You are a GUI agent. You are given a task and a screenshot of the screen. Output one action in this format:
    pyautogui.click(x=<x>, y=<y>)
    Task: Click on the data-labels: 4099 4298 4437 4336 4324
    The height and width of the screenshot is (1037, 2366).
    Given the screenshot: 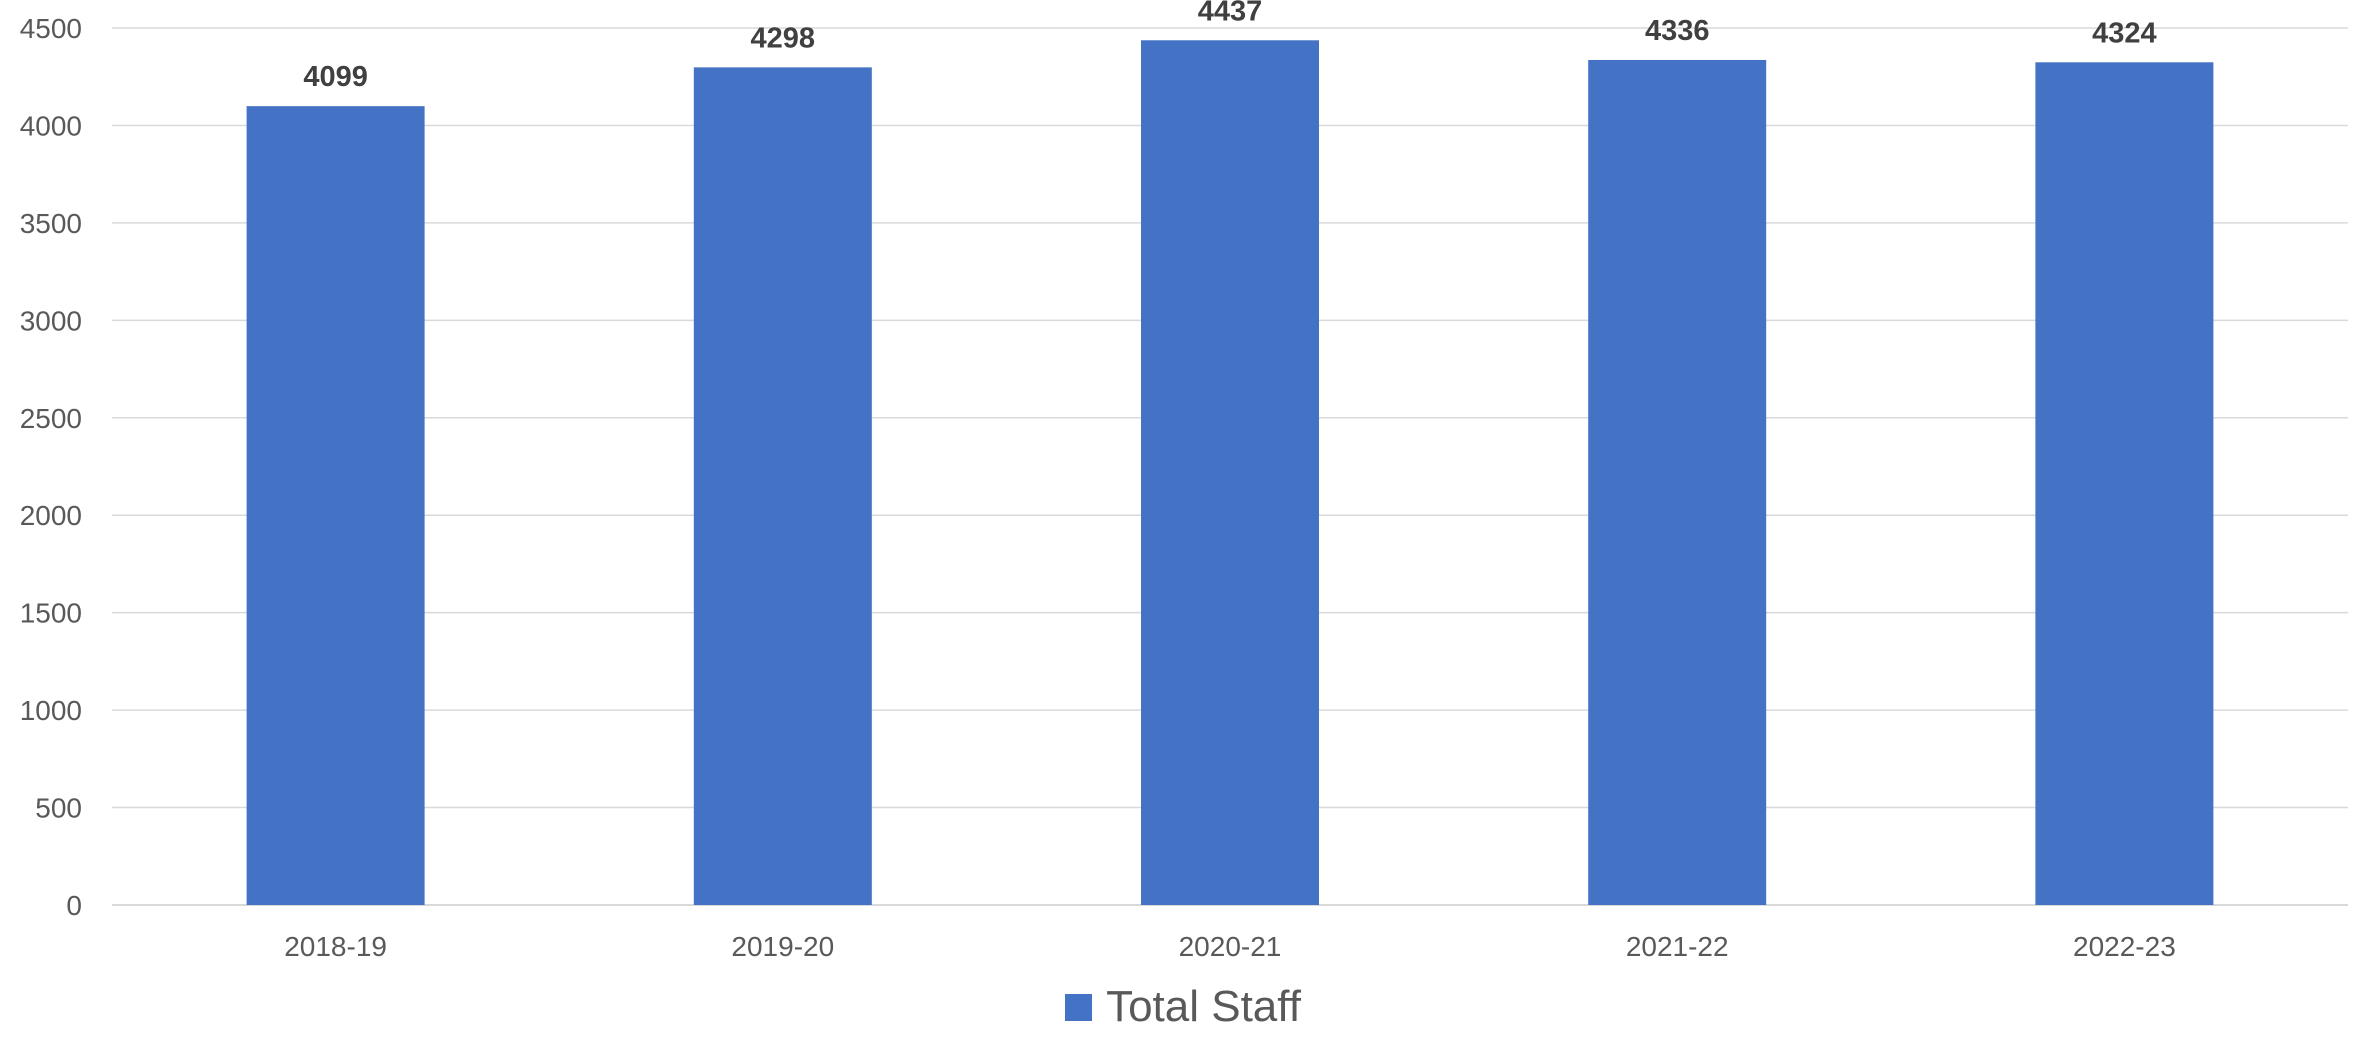 What is the action you would take?
    pyautogui.click(x=1229, y=46)
    